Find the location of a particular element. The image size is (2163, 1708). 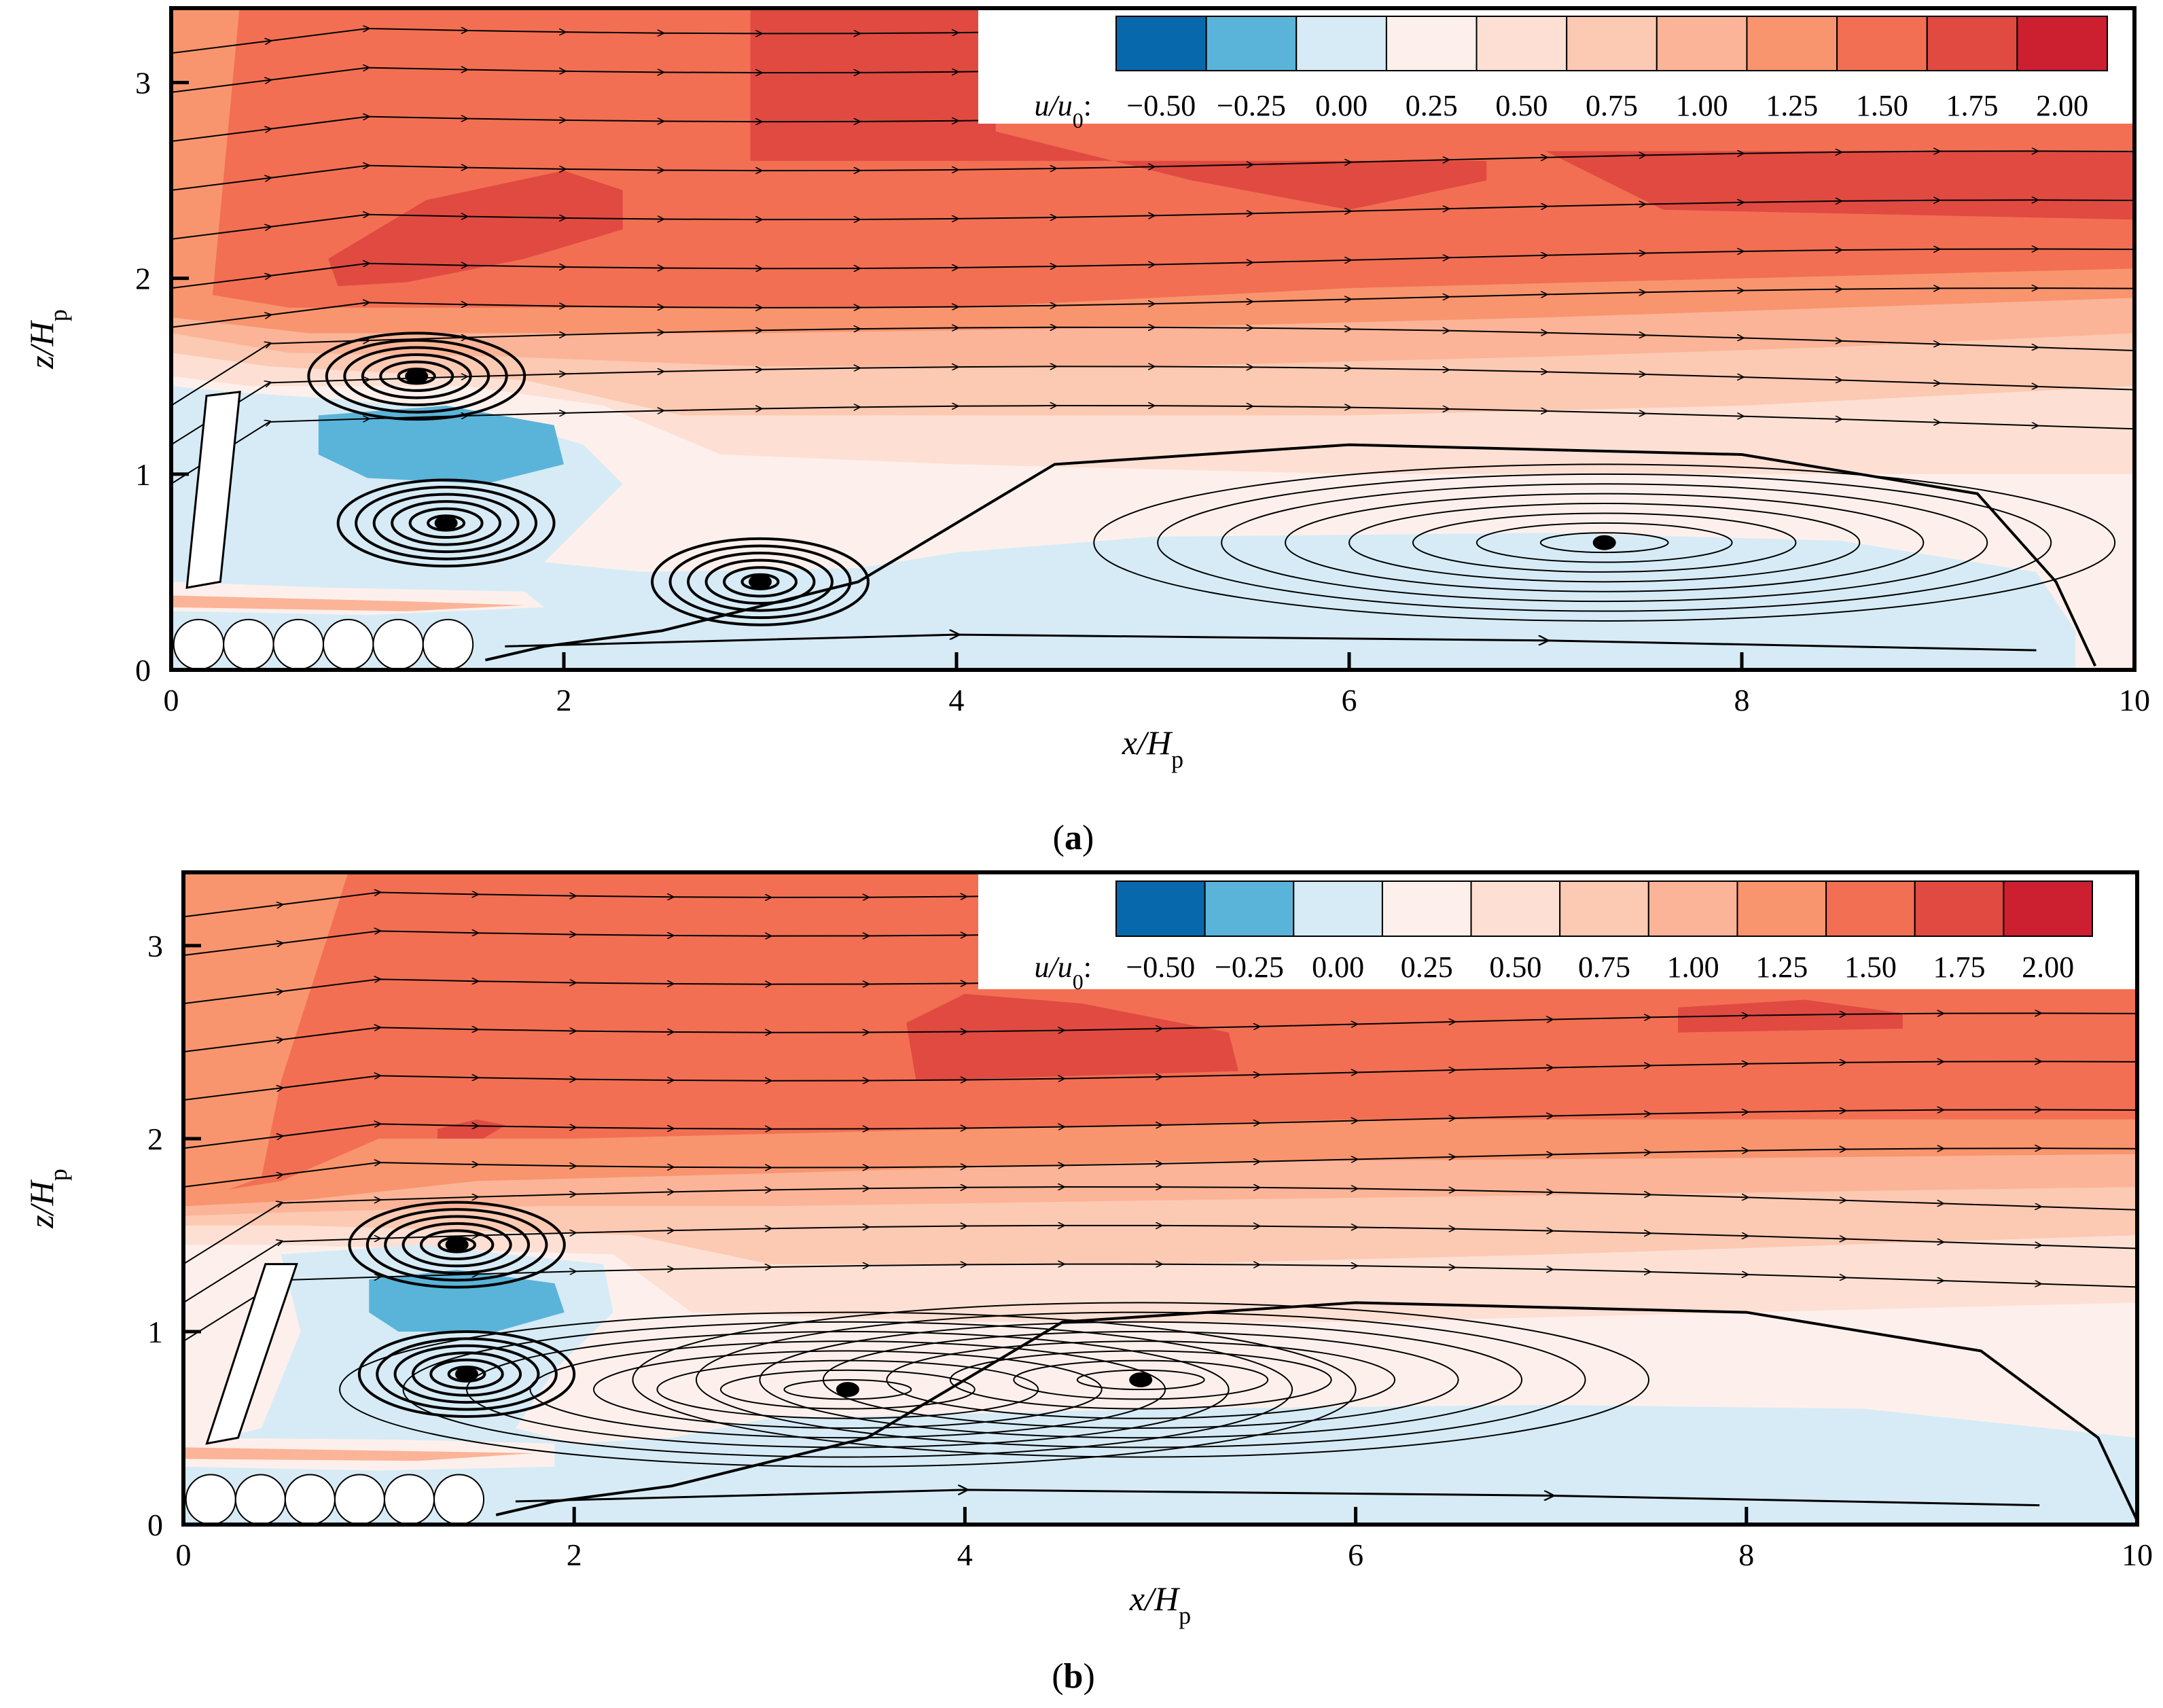

x-tick-label: 6 is located at coordinates (1356, 1554).